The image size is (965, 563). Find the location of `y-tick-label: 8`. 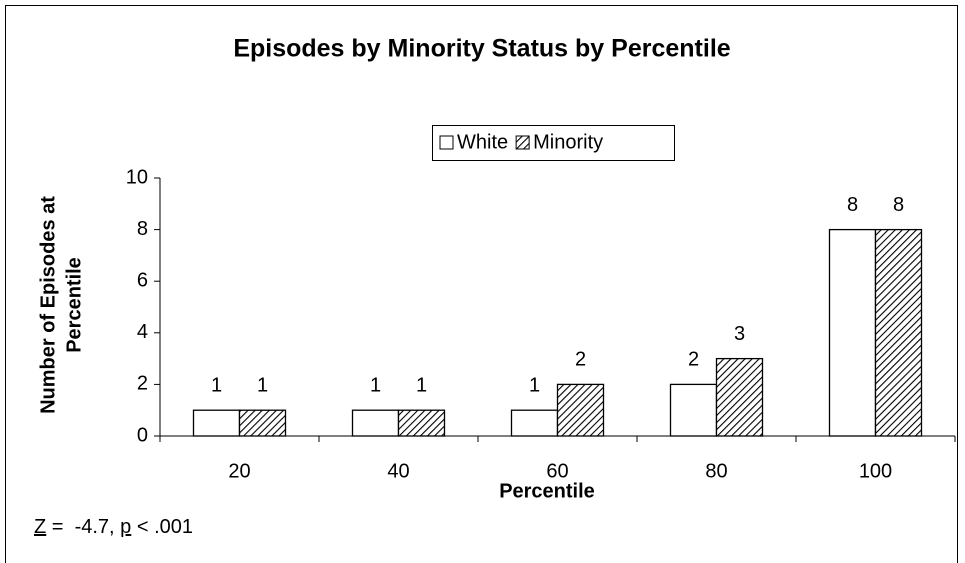

y-tick-label: 8 is located at coordinates (142, 229).